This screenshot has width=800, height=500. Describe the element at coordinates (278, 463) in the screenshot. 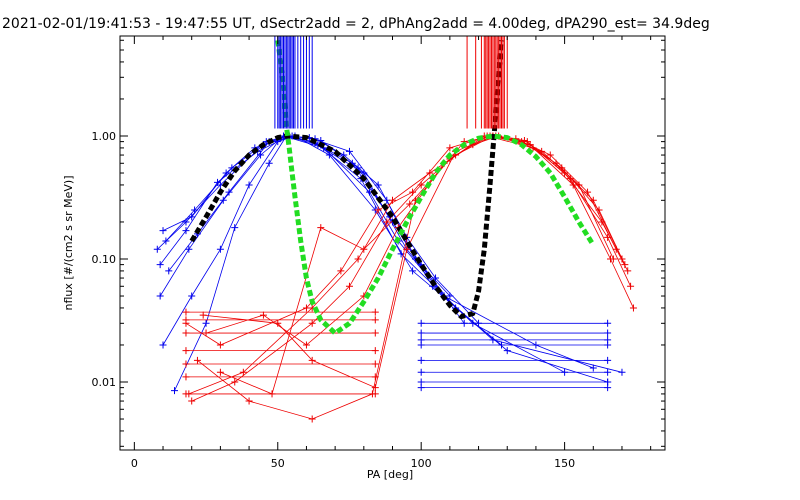

I see `x-tick-label: 50` at that location.